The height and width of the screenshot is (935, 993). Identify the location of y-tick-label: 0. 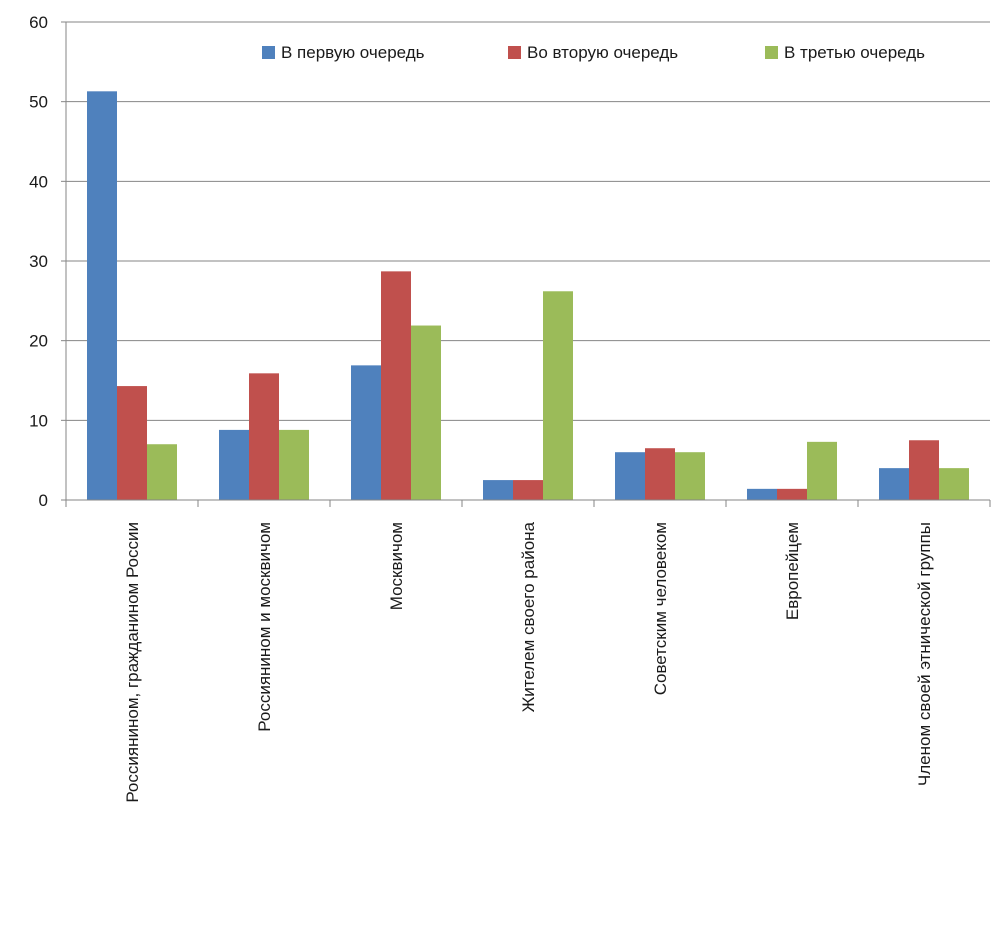
(43, 500).